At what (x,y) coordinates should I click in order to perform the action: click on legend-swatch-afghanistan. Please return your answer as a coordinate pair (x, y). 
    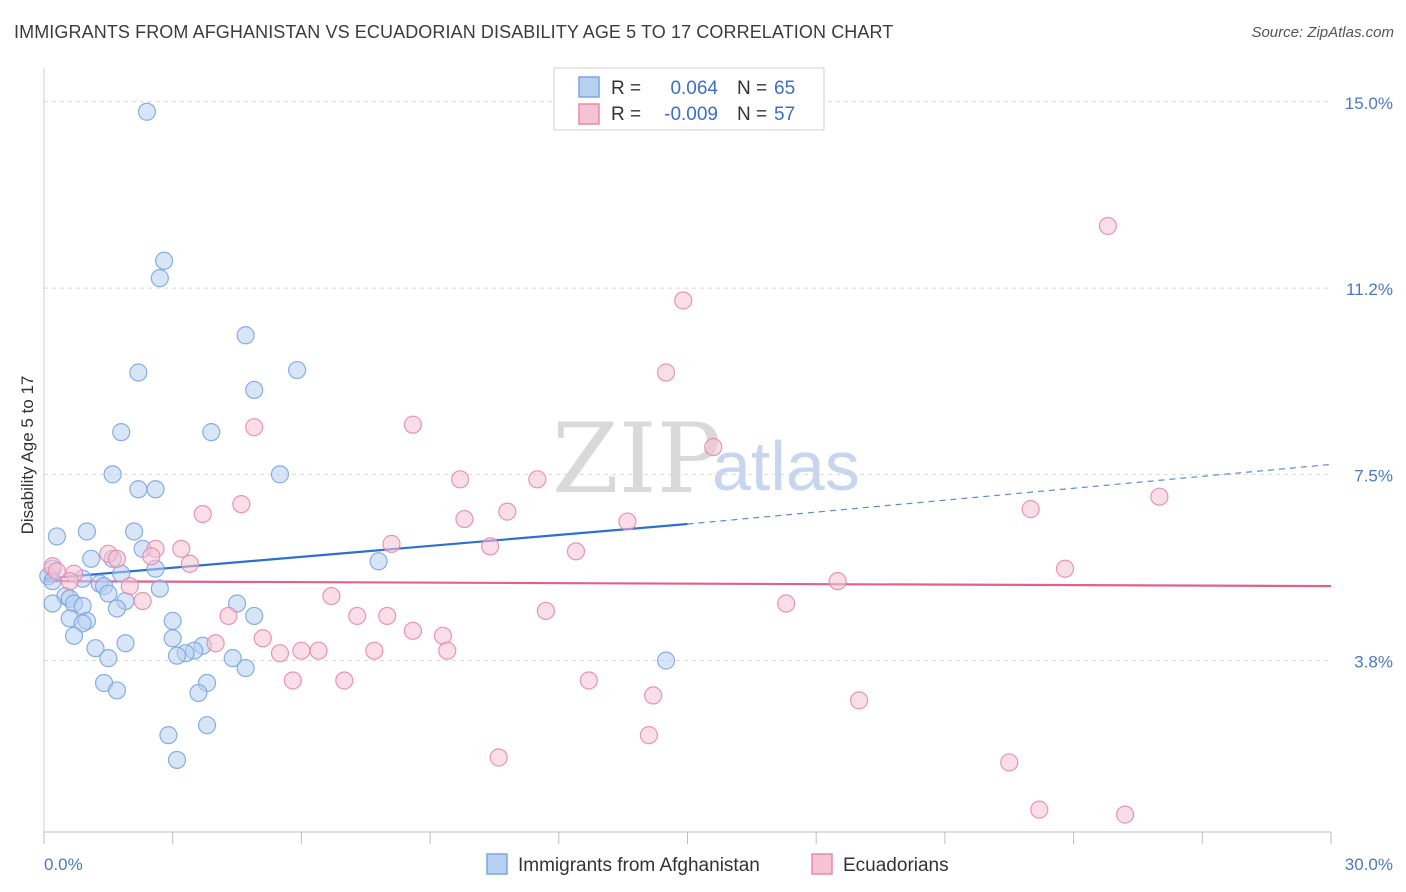
    Looking at the image, I should click on (589, 87).